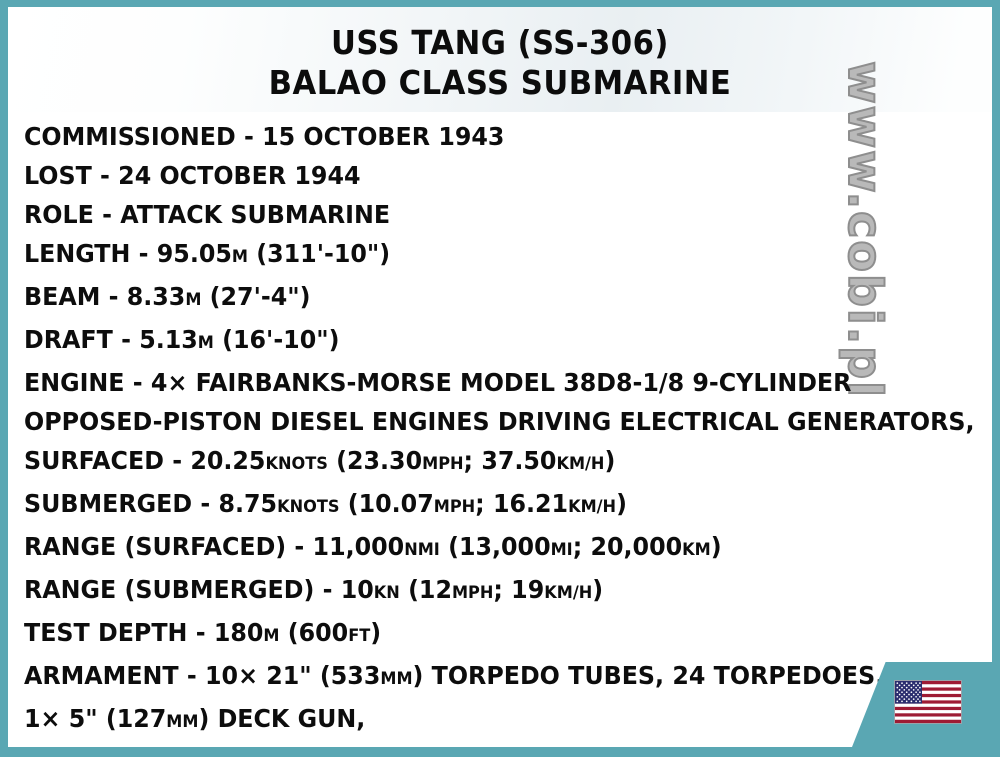 The image size is (1000, 757). I want to click on frame-border-bottom, so click(500, 752).